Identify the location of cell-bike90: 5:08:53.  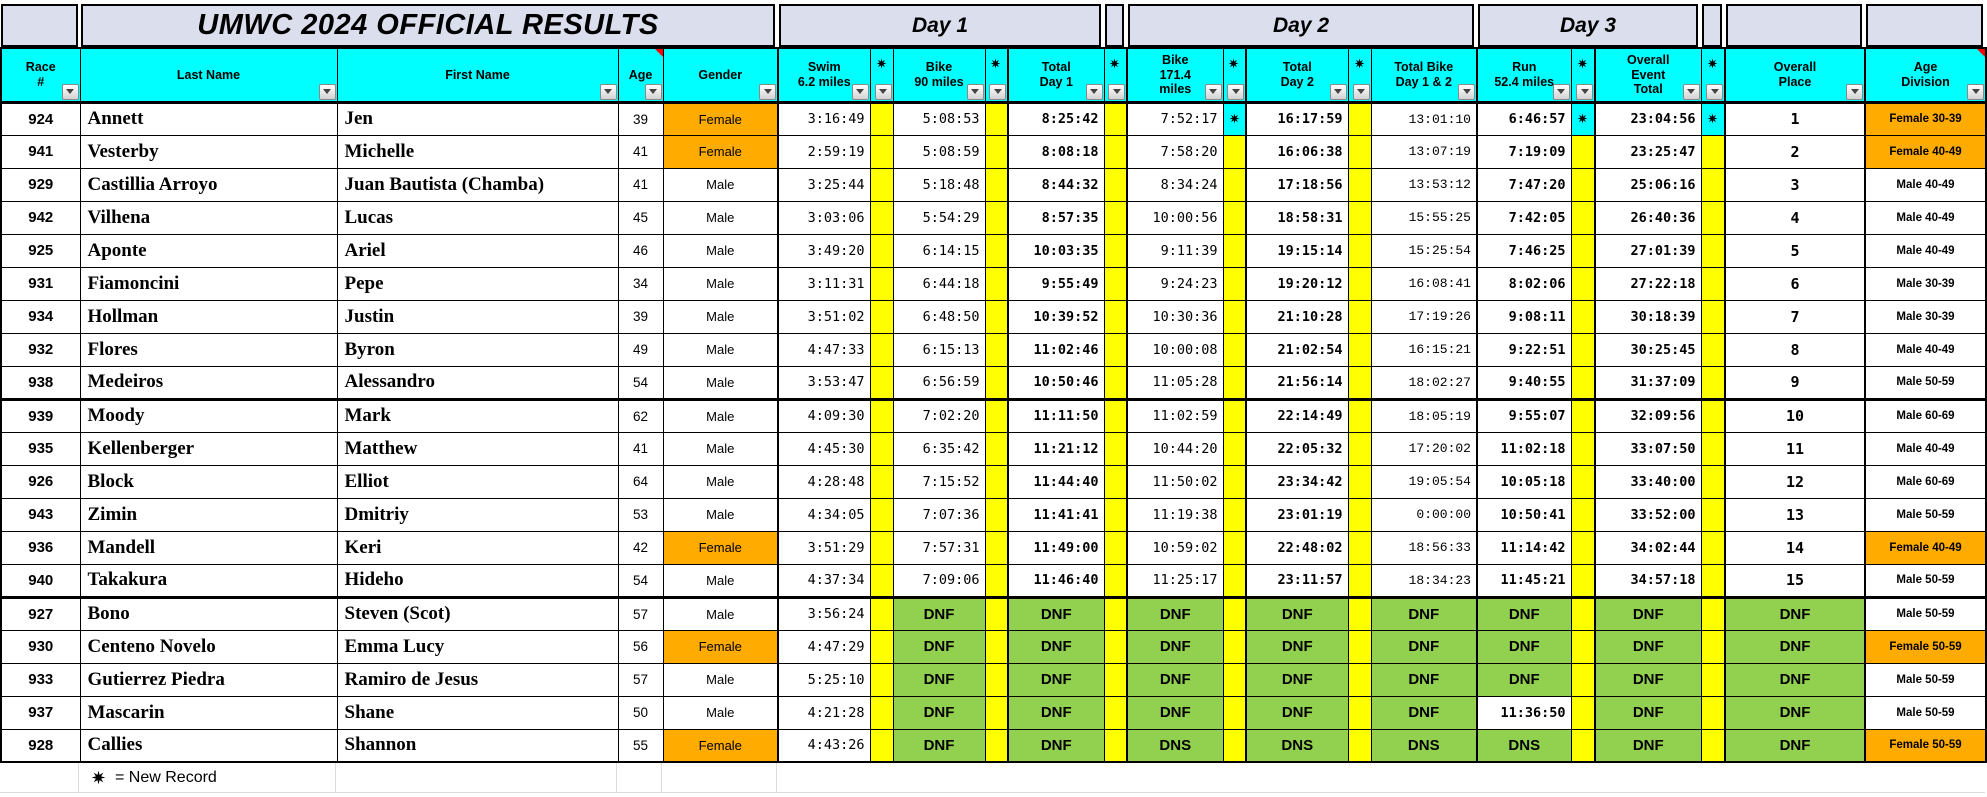
(939, 118).